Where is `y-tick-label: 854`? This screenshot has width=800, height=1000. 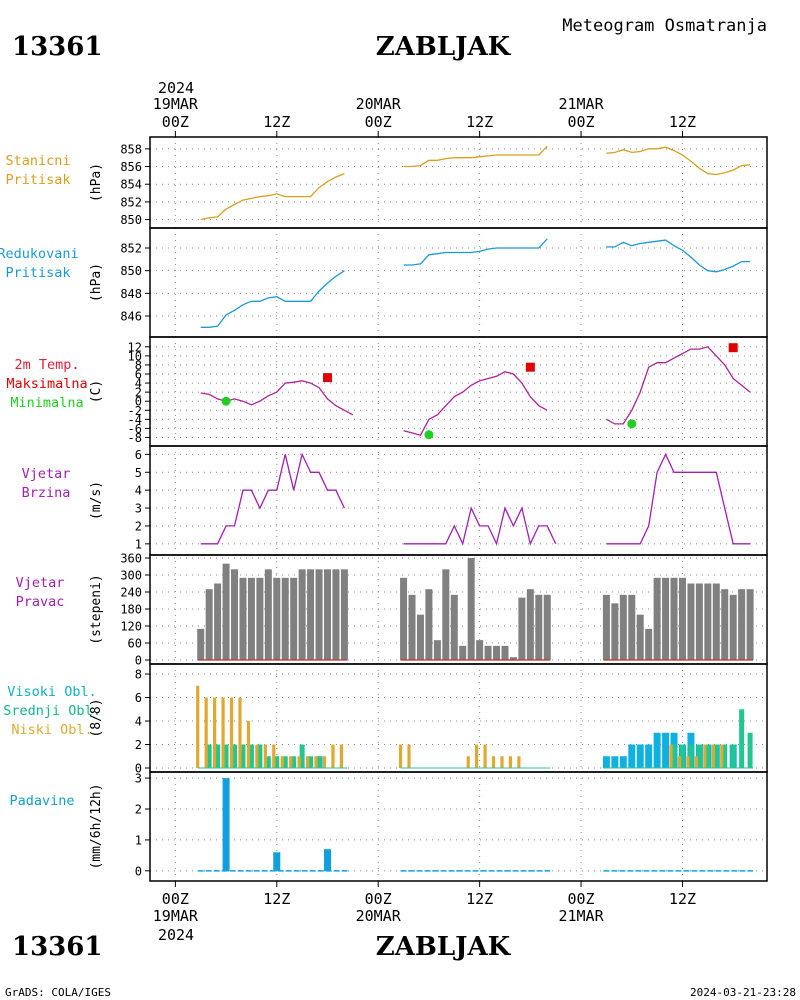 y-tick-label: 854 is located at coordinates (131, 185).